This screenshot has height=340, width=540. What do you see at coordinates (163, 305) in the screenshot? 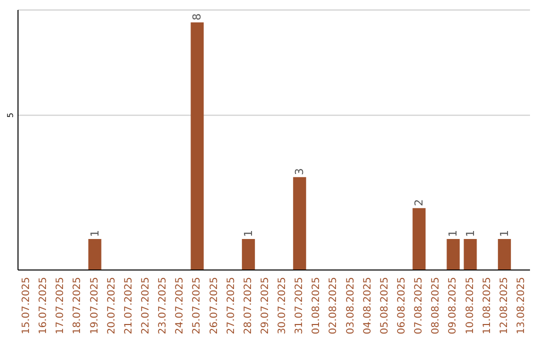
I see `x-tick-label: 23.07.2025` at bounding box center [163, 305].